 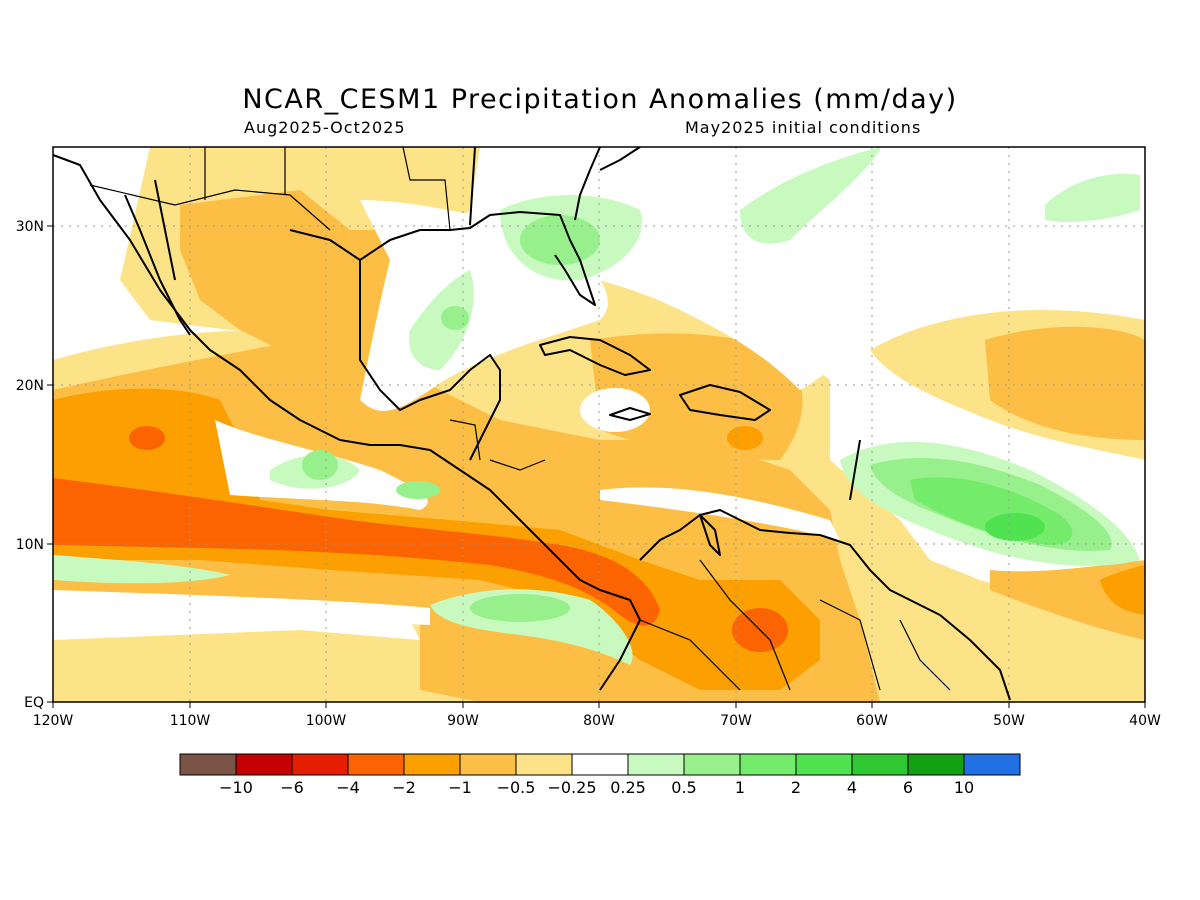 What do you see at coordinates (141, 569) in the screenshot?
I see `wet-region-pacific-west` at bounding box center [141, 569].